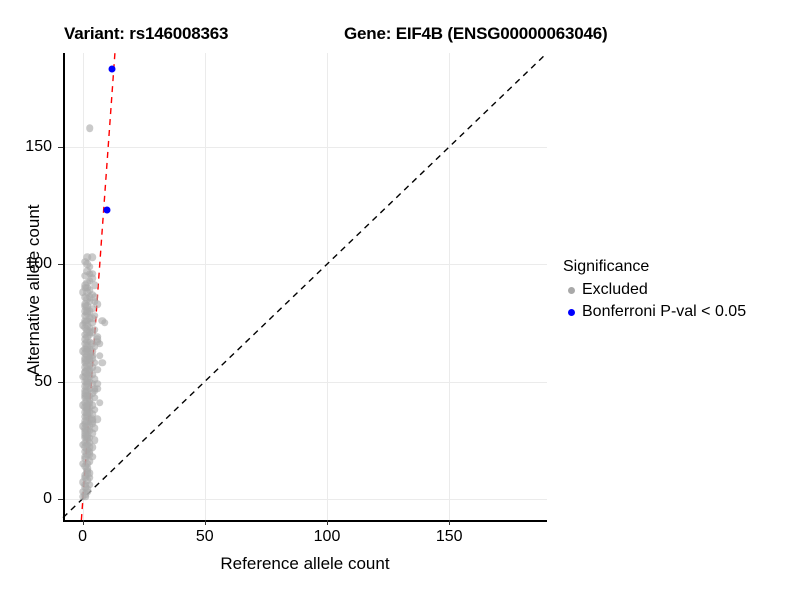 The height and width of the screenshot is (600, 800). What do you see at coordinates (146, 33) in the screenshot?
I see `variant-title: Variant: rs146008363` at bounding box center [146, 33].